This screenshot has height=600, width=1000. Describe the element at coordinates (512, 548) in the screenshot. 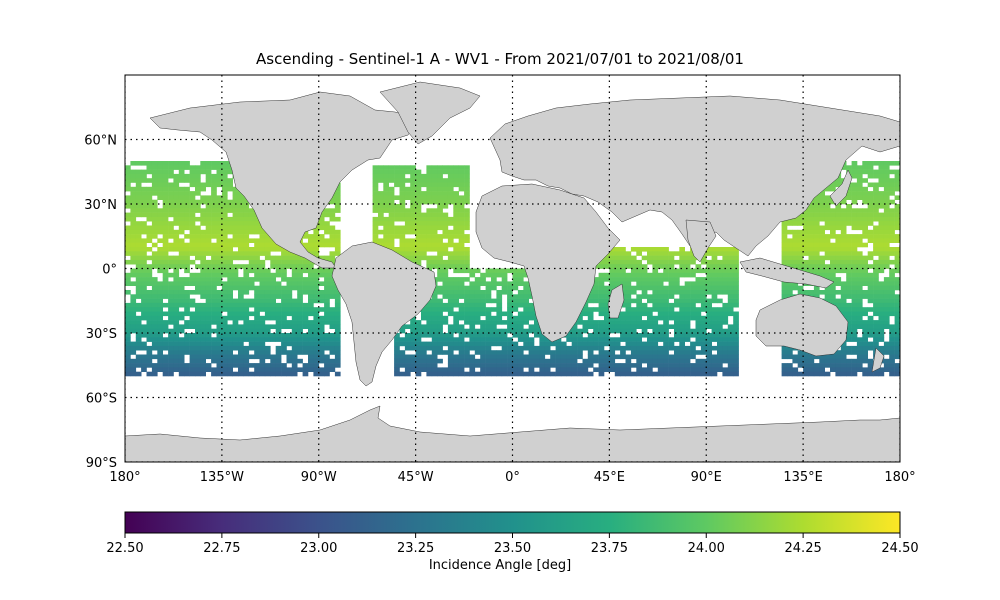

I see `colorbar-tick-label: 23.50` at that location.